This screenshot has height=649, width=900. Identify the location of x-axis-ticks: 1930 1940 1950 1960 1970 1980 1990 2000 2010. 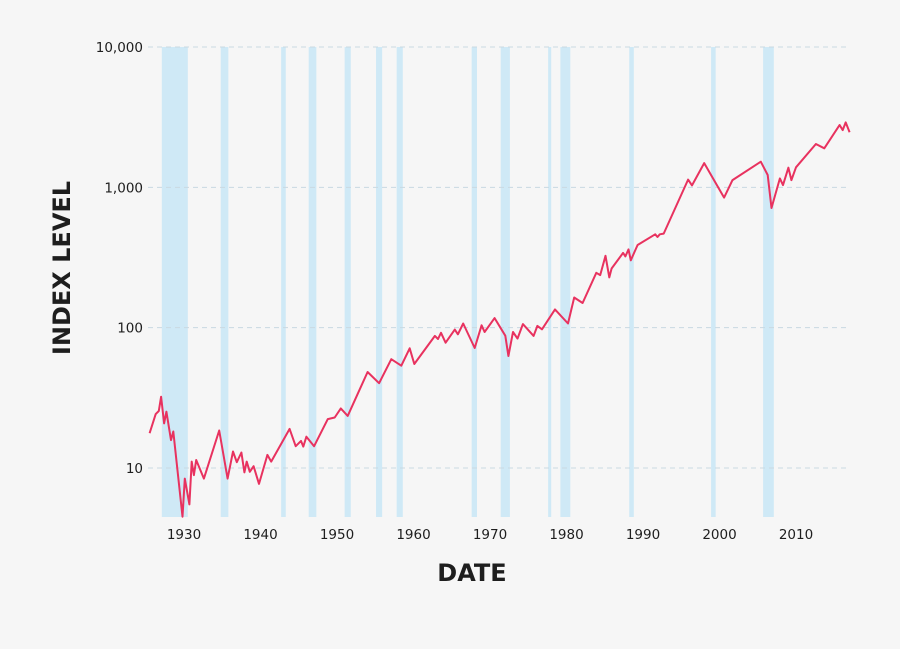
(490, 535).